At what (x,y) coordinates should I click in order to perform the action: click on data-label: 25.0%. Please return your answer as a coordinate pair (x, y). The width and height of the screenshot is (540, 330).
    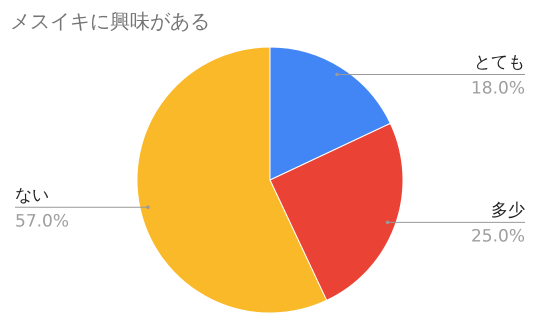
    Looking at the image, I should click on (497, 236).